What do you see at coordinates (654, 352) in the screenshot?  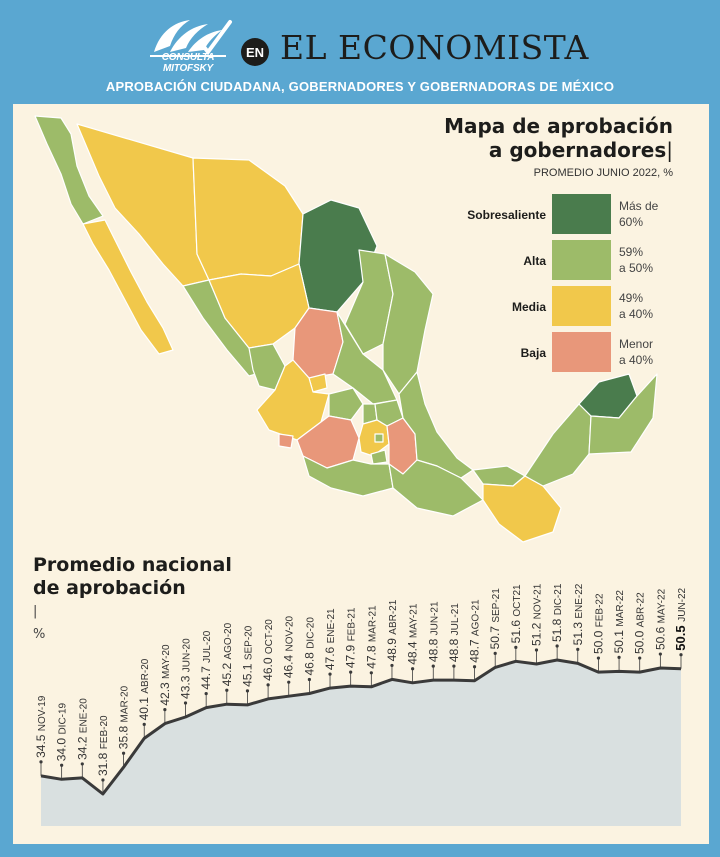 I see `legend-desc: Menor a 40%` at bounding box center [654, 352].